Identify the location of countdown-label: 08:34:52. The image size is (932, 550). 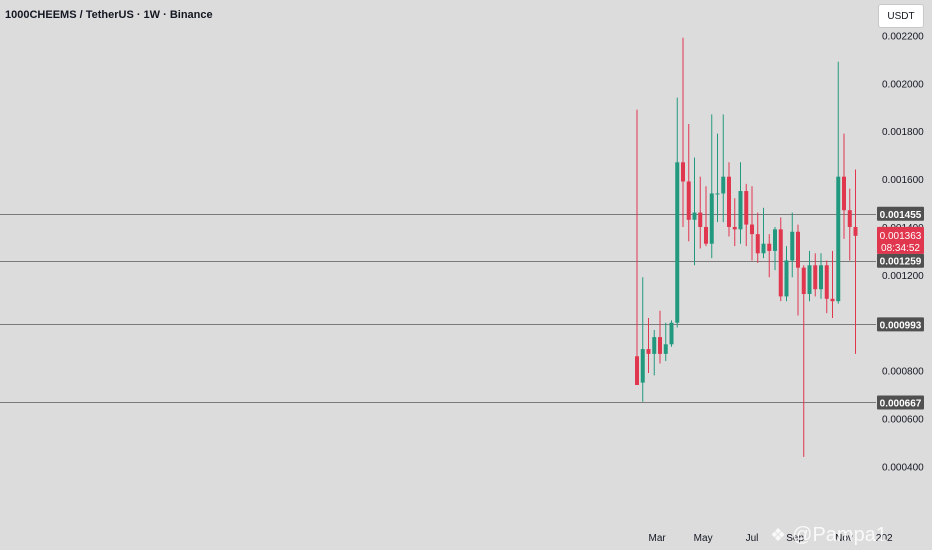
(900, 248).